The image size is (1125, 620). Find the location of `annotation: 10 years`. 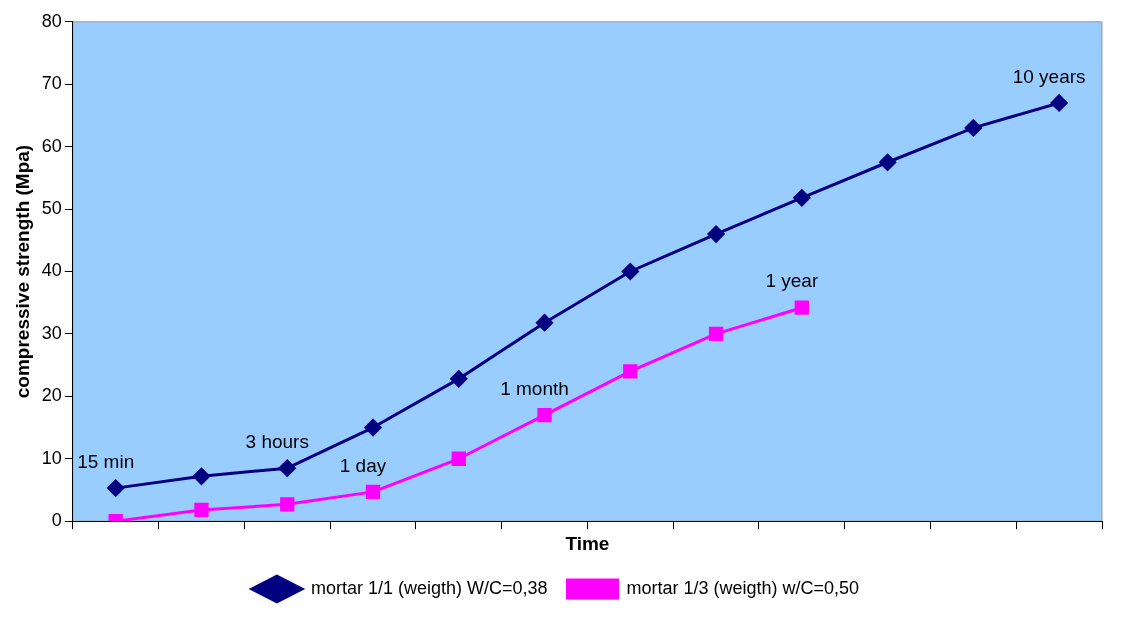

annotation: 10 years is located at coordinates (1049, 76).